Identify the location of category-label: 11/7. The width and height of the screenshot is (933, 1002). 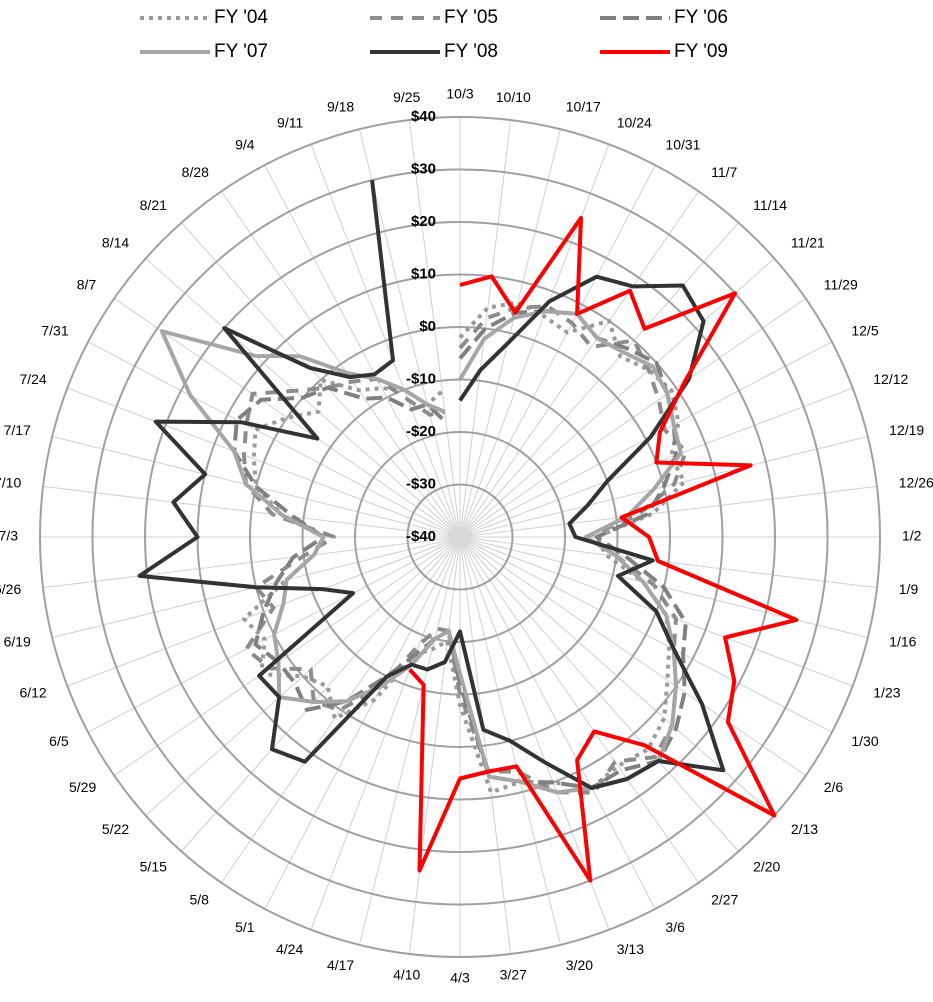
(724, 172).